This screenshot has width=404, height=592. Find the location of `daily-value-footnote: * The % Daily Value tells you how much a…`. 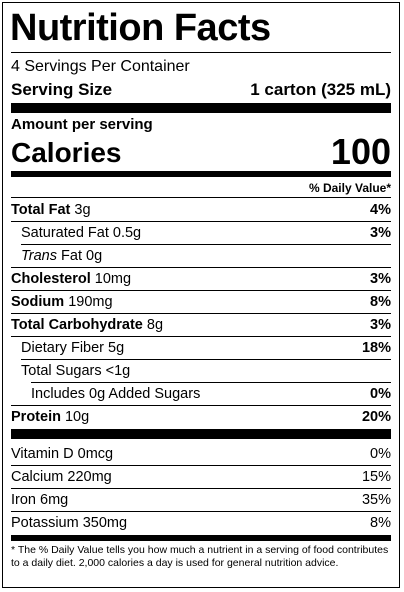

daily-value-footnote: * The % Daily Value tells you how much a… is located at coordinates (200, 556).